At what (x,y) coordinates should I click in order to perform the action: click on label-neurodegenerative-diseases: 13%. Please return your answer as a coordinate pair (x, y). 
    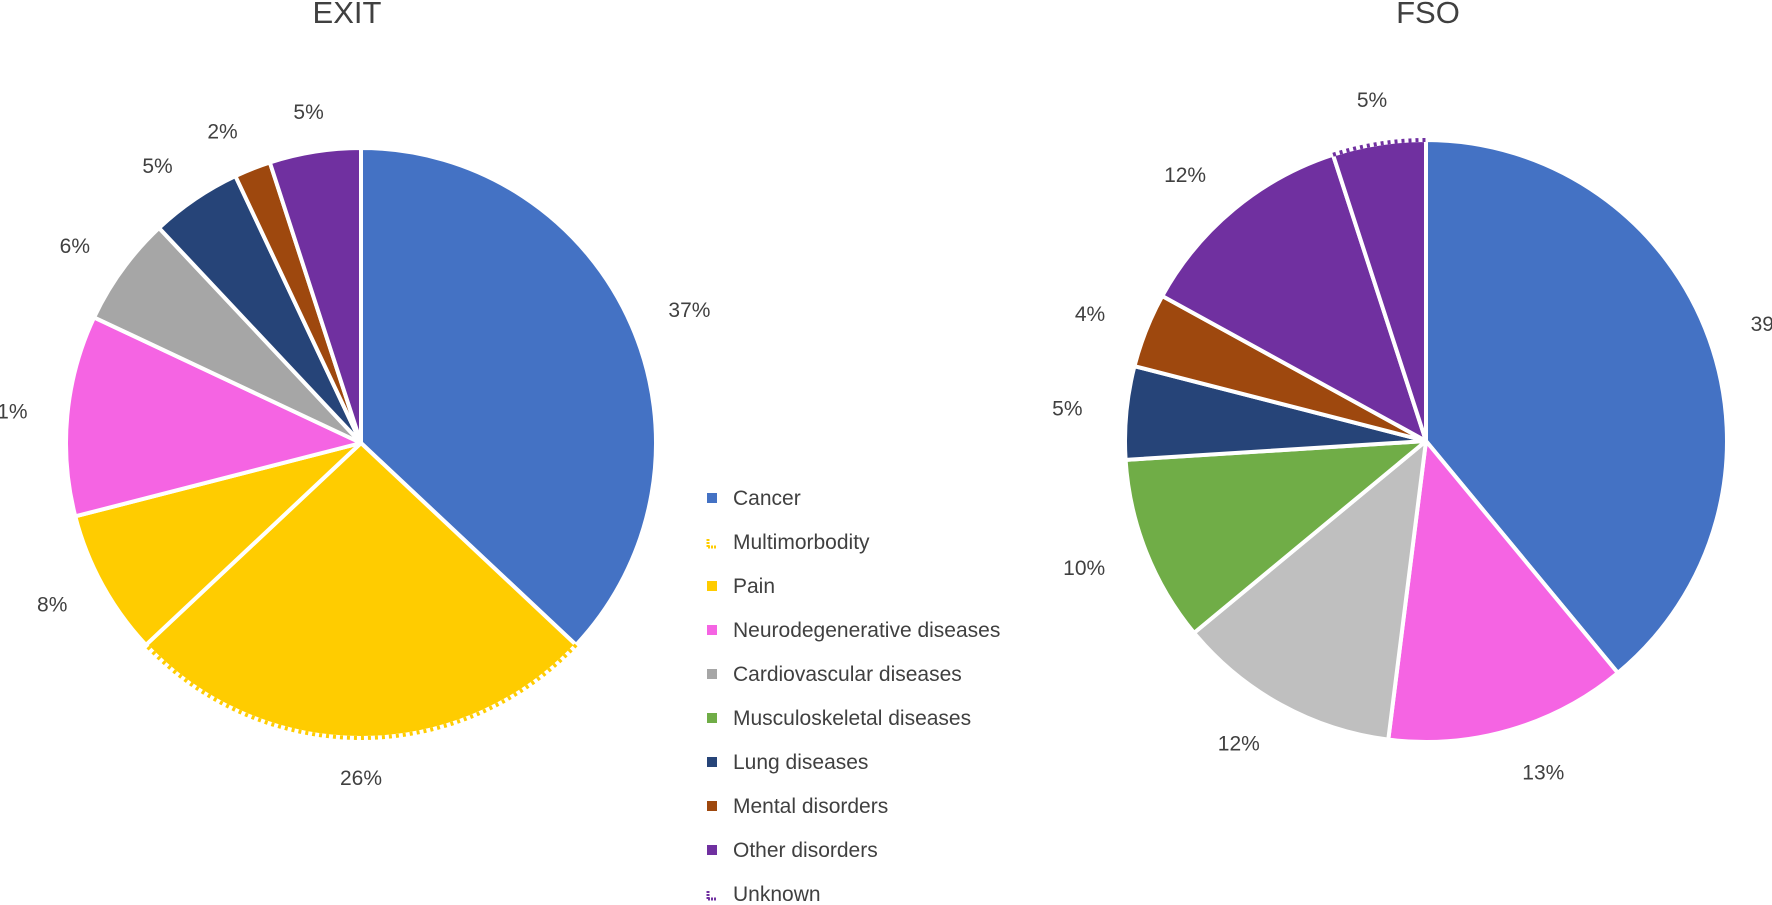
    Looking at the image, I should click on (1543, 772).